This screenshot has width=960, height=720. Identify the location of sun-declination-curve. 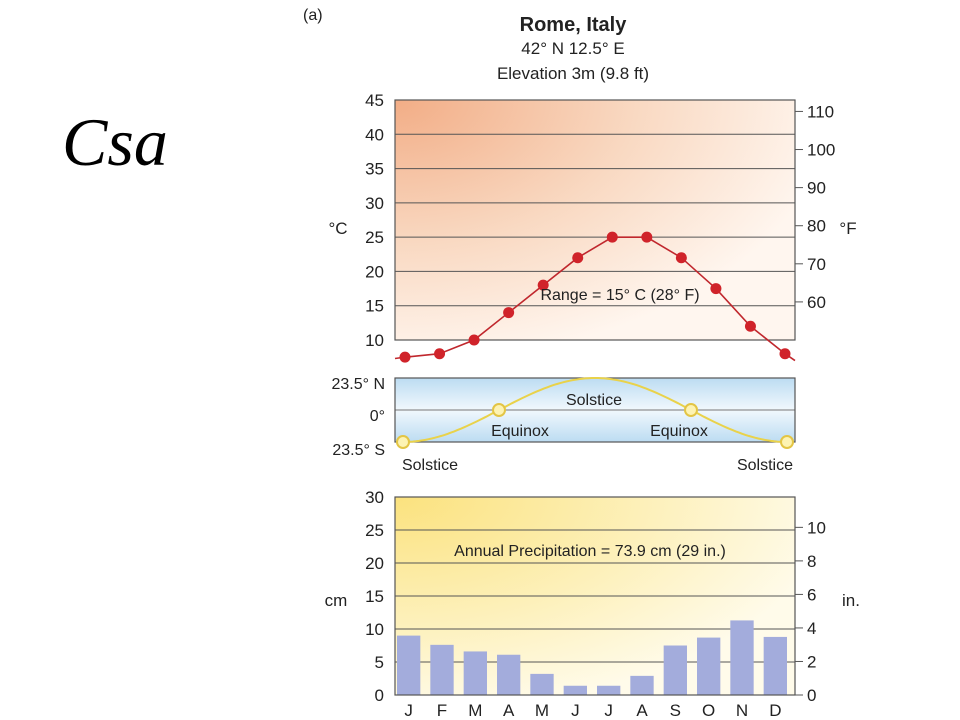
(595, 410).